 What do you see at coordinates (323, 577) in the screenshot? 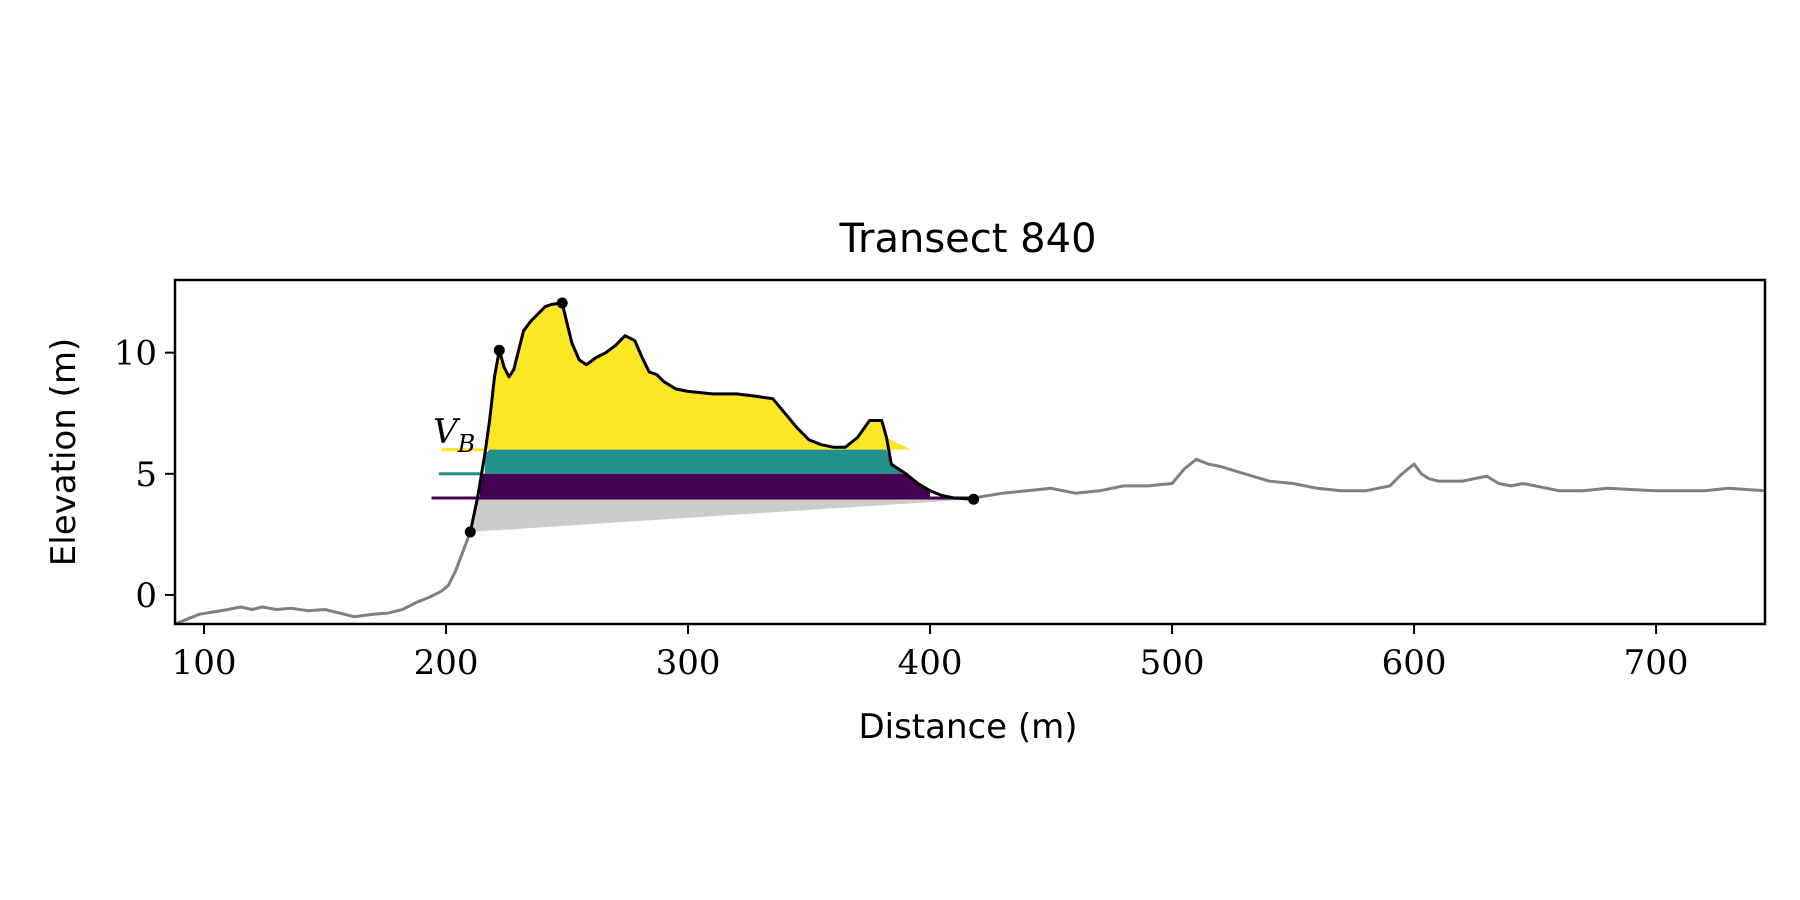
I see `profile-line-landward` at bounding box center [323, 577].